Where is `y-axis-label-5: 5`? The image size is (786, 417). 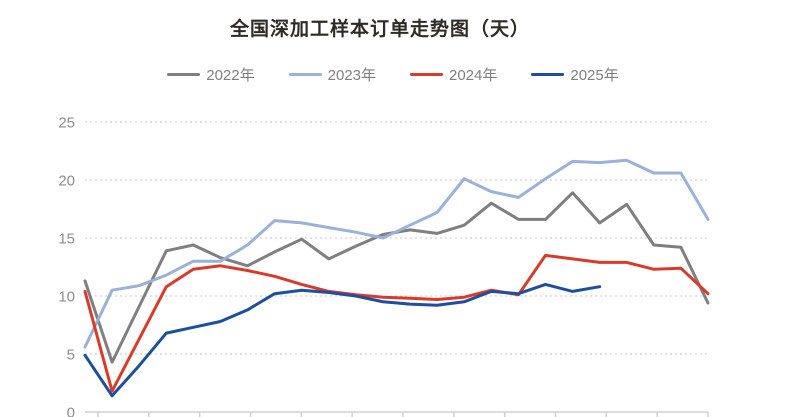
y-axis-label-5: 5 is located at coordinates (71, 355).